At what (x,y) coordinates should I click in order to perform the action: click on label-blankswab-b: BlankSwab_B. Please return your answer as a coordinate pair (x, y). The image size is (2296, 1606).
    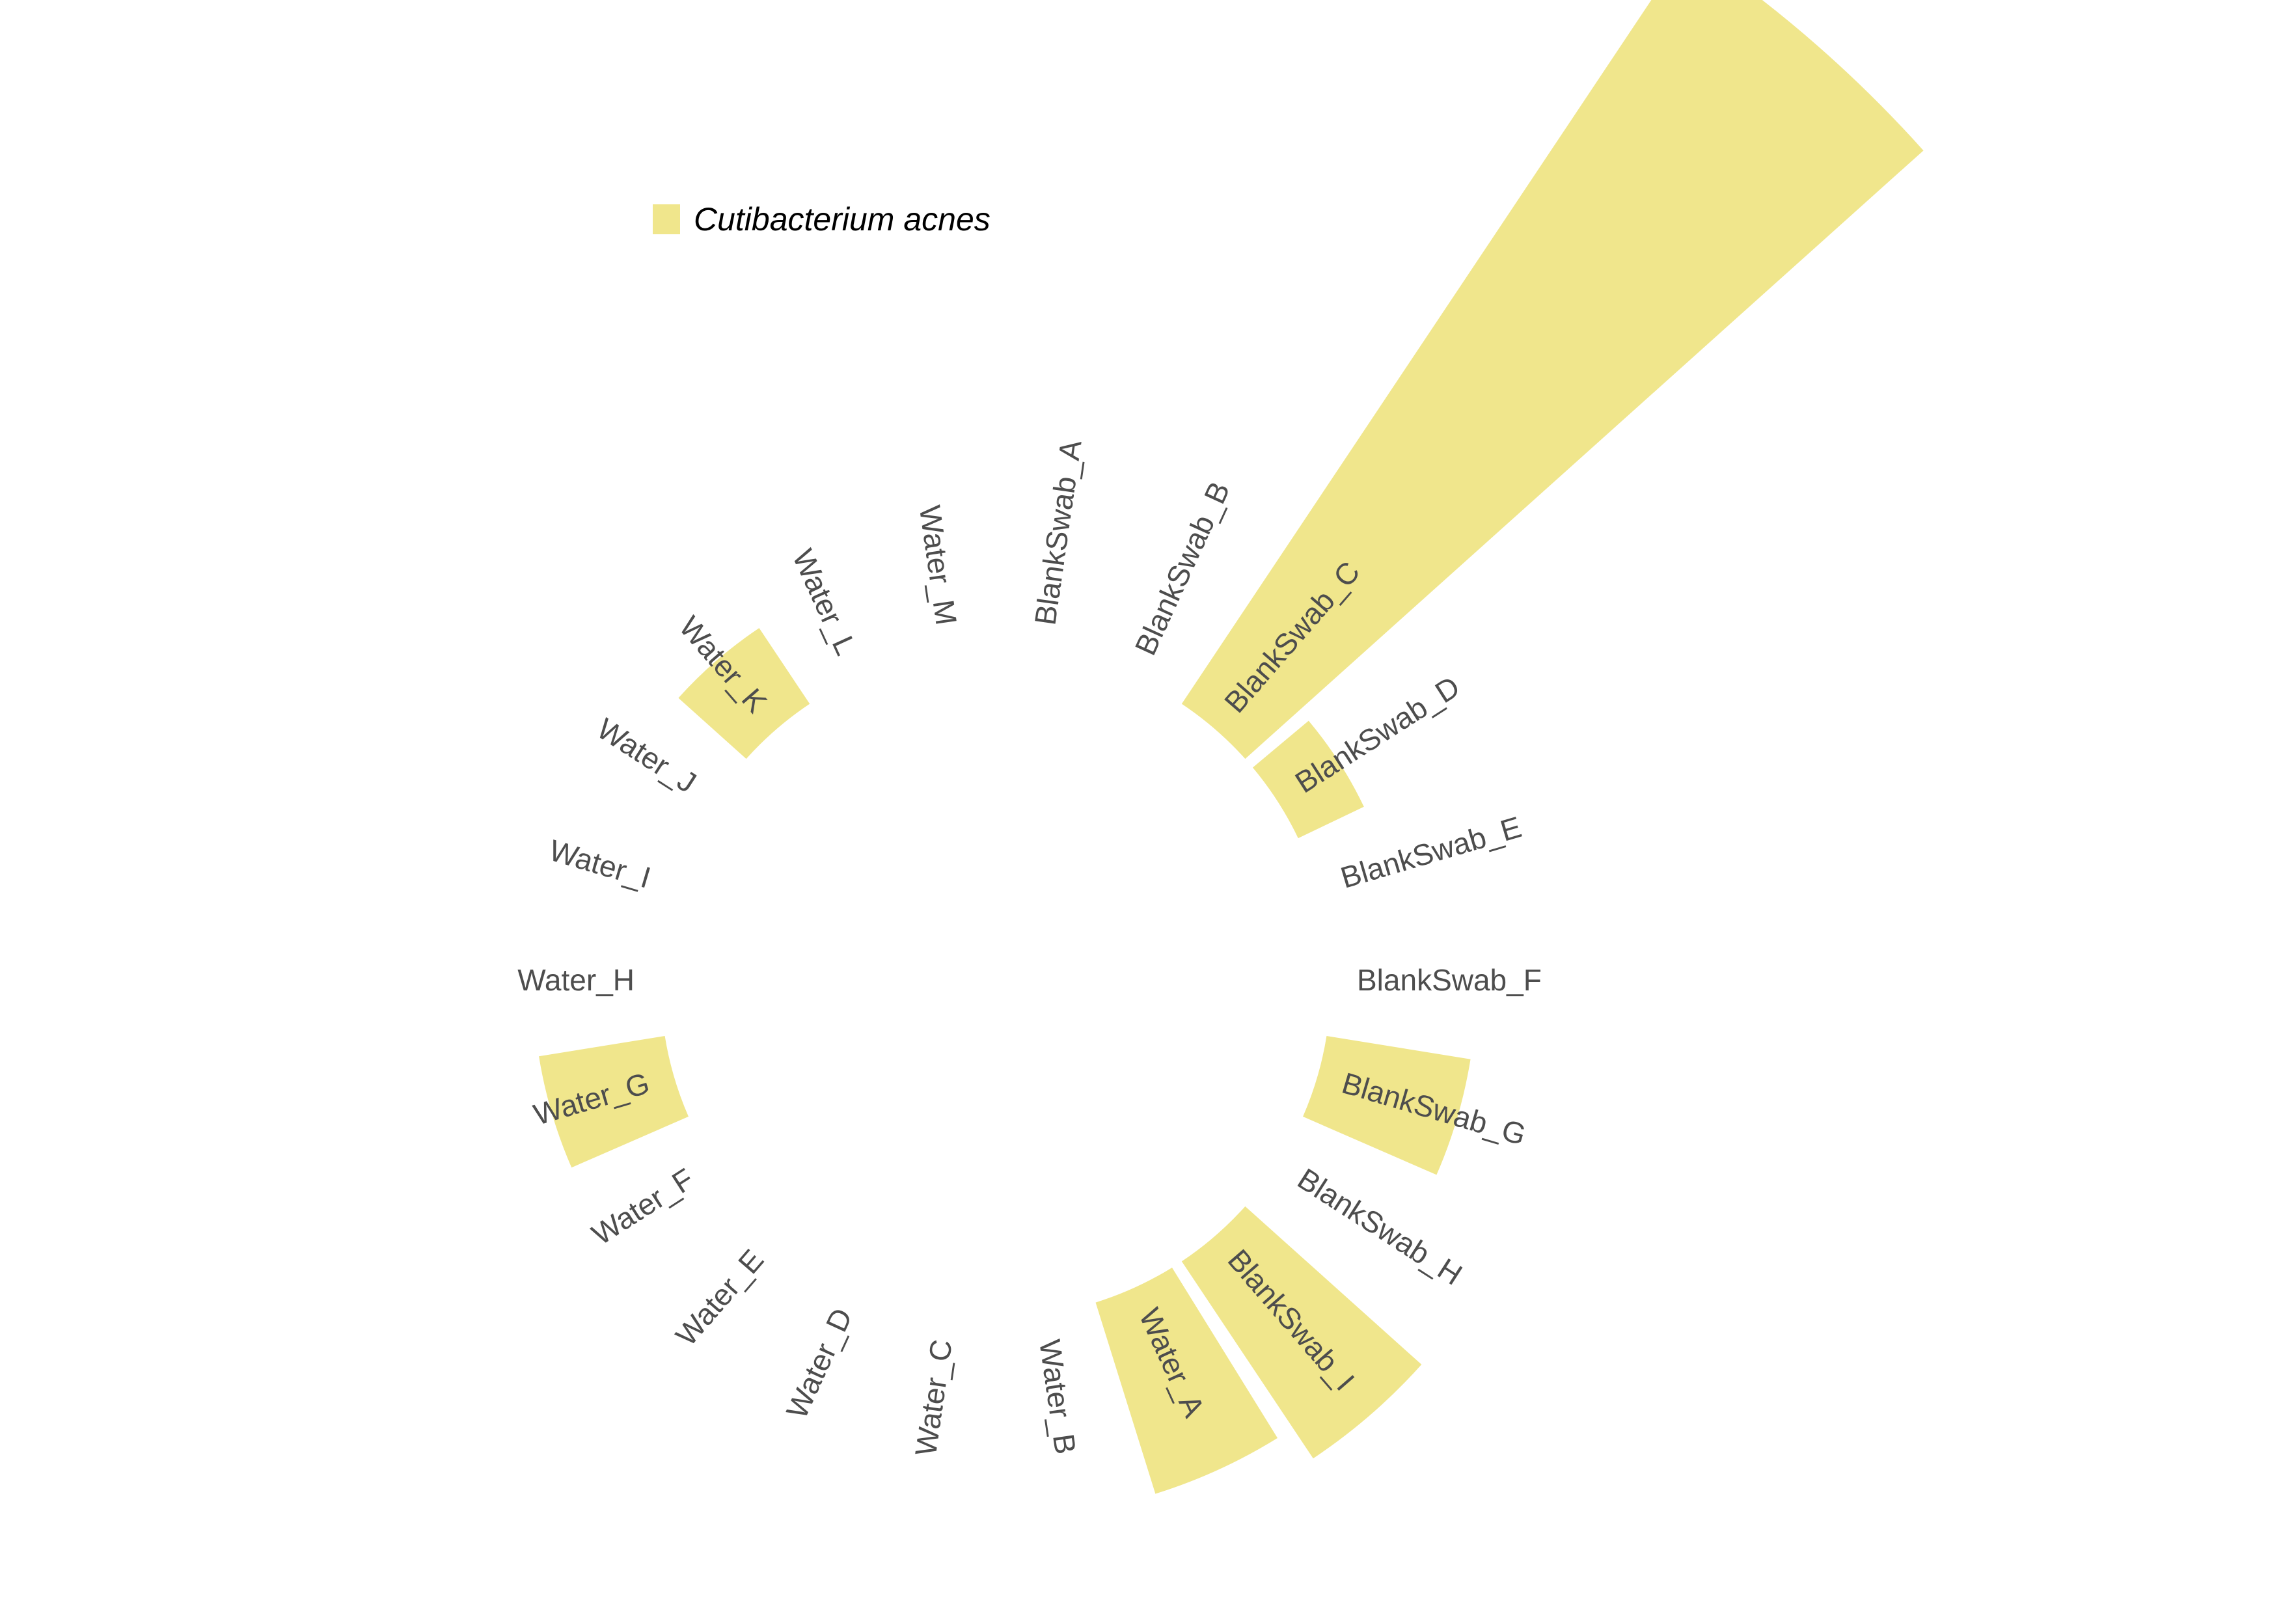
    Looking at the image, I should click on (1182, 568).